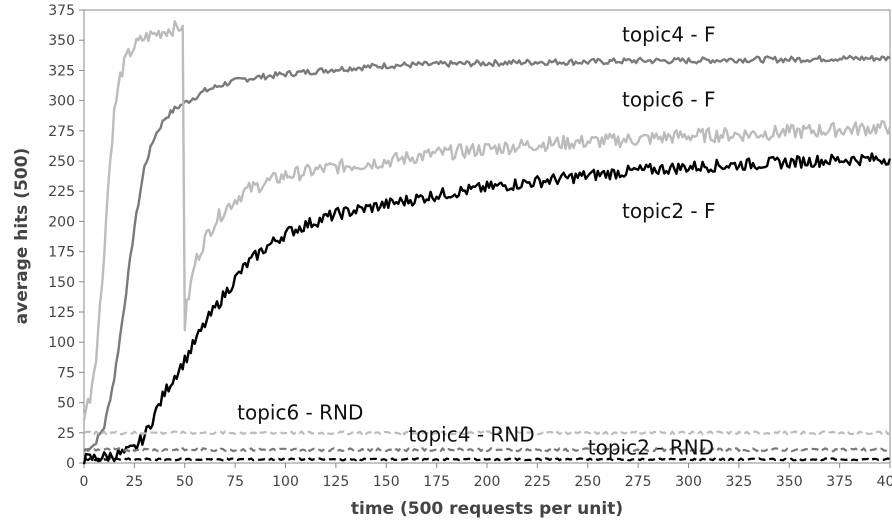  I want to click on y-tick-label: 225, so click(61, 192).